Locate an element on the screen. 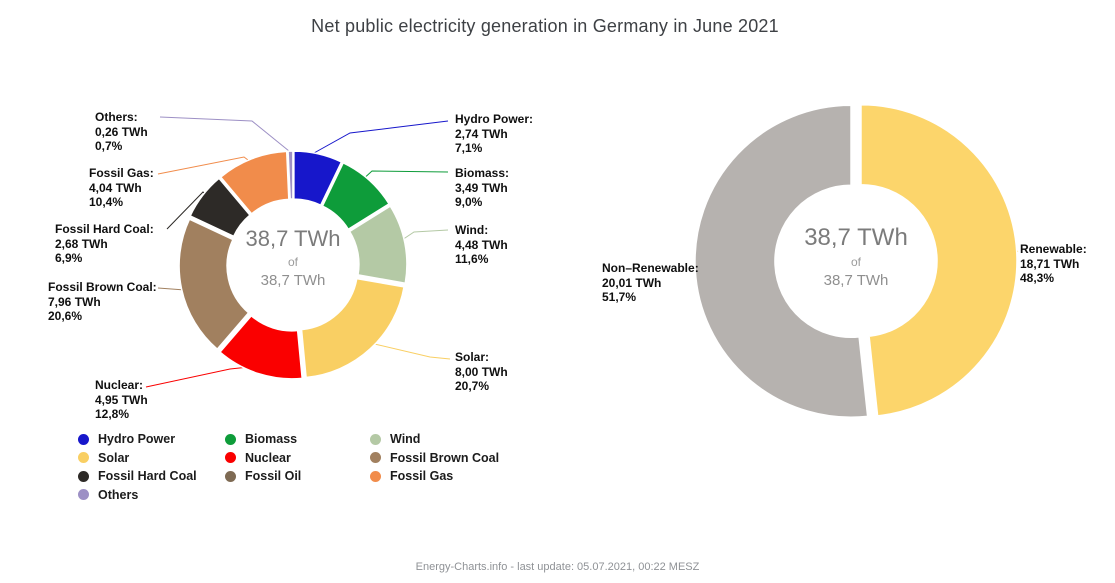 The height and width of the screenshot is (583, 1115). slice-label-fossil-hard-coal: Fossil Hard Coal: 2,68 TWh 6,9% is located at coordinates (104, 244).